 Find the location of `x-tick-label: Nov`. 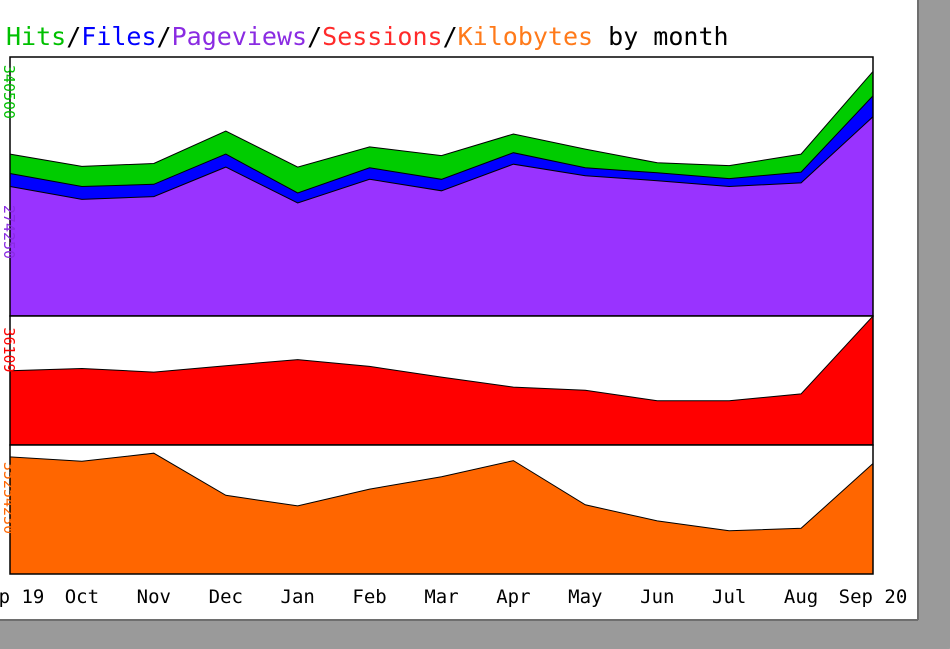

x-tick-label: Nov is located at coordinates (154, 597).